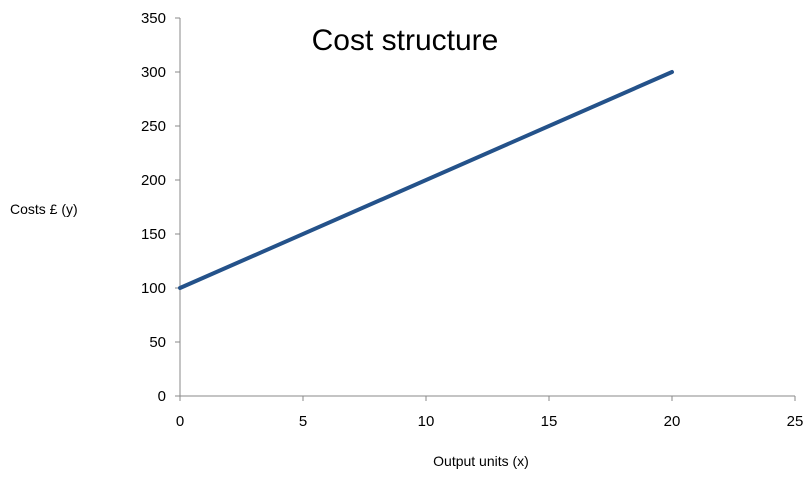 The width and height of the screenshot is (804, 477). Describe the element at coordinates (180, 421) in the screenshot. I see `x-tick-label: 0` at that location.